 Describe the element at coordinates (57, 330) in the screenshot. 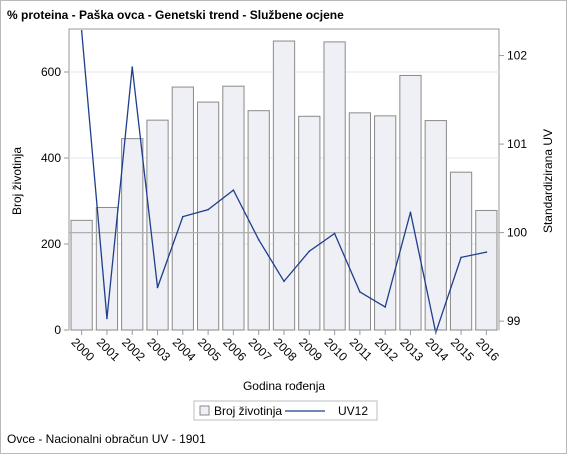

I see `y-tick-label: 0` at that location.